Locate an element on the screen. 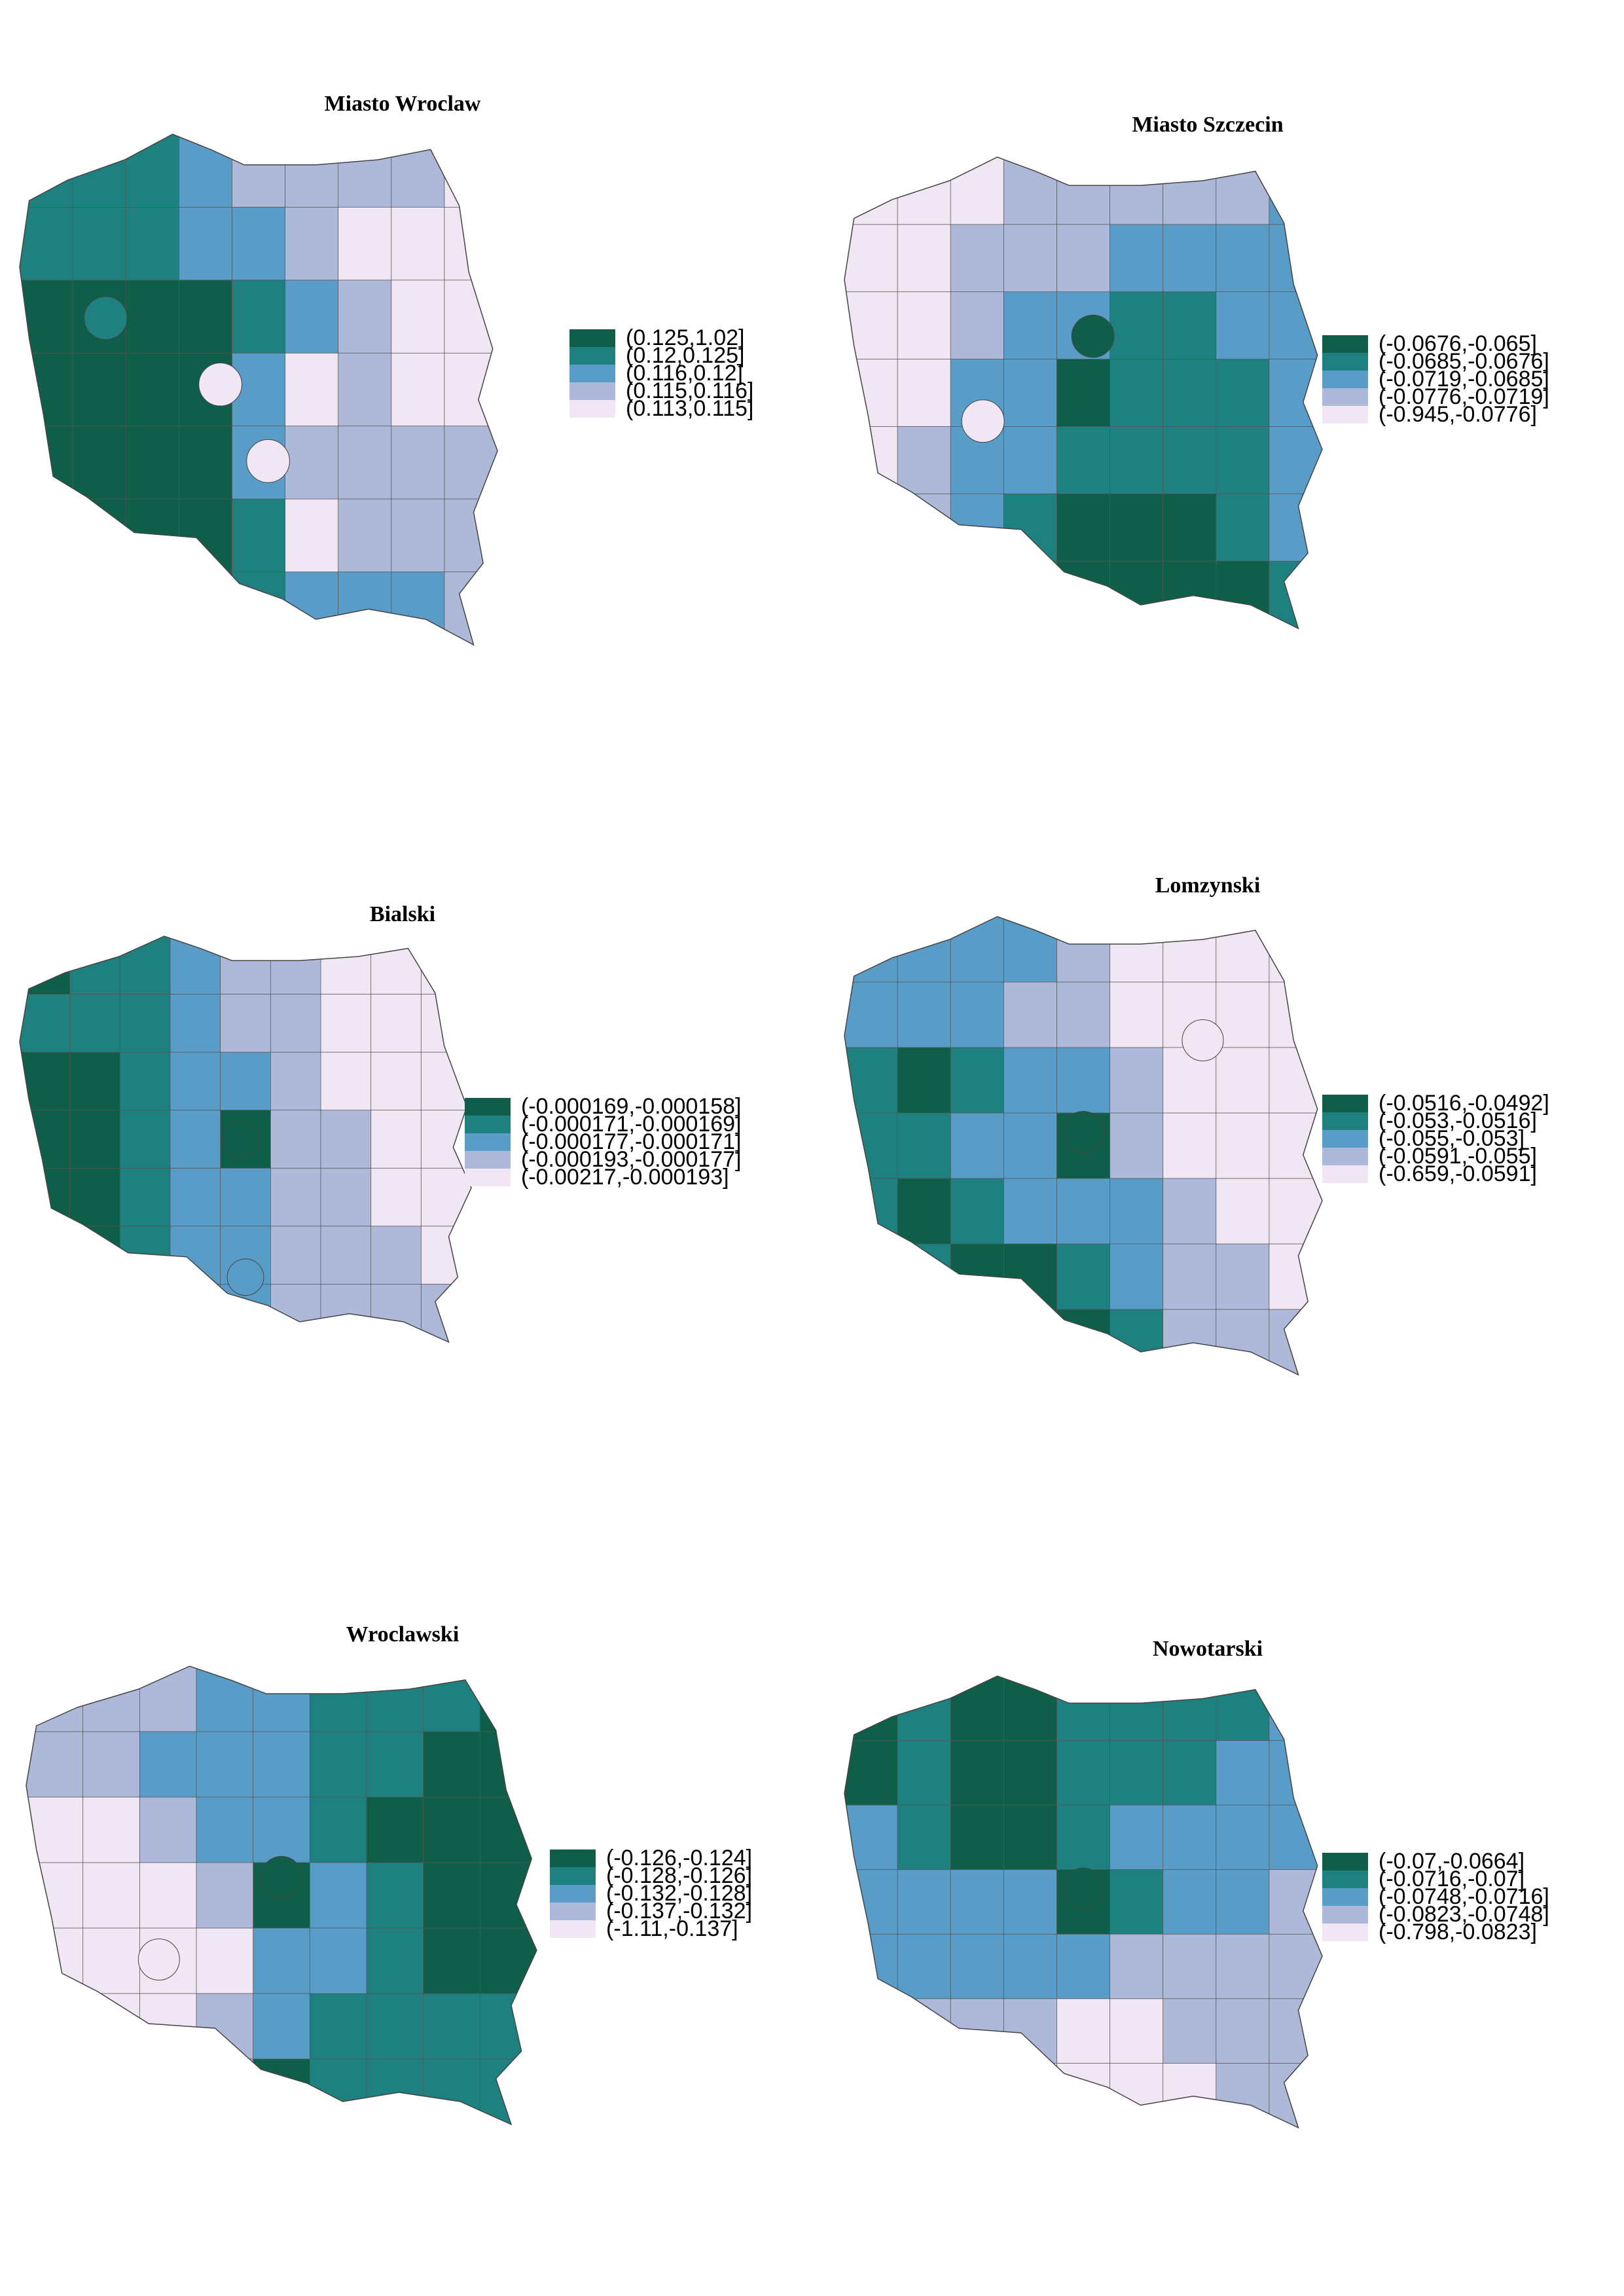 The width and height of the screenshot is (1624, 2296). legend-item: (0.115,0.116] is located at coordinates (661, 391).